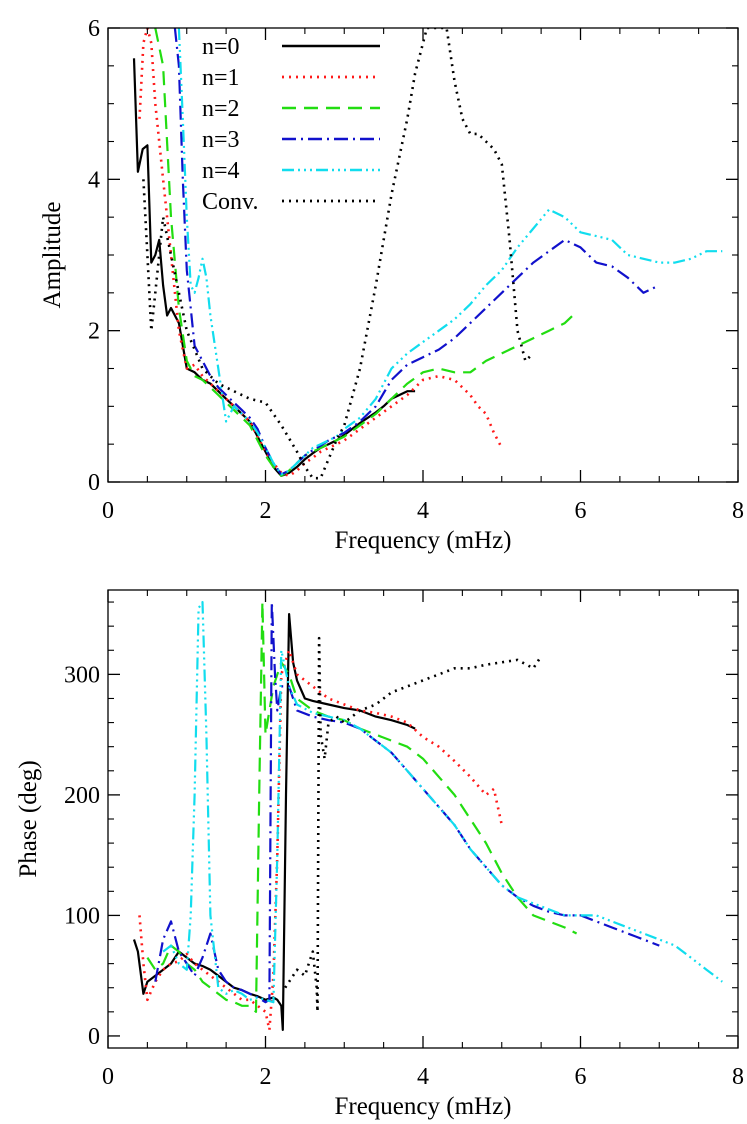 This screenshot has height=1124, width=747. I want to click on amplitude-y-axis-label: Amplitude, so click(52, 255).